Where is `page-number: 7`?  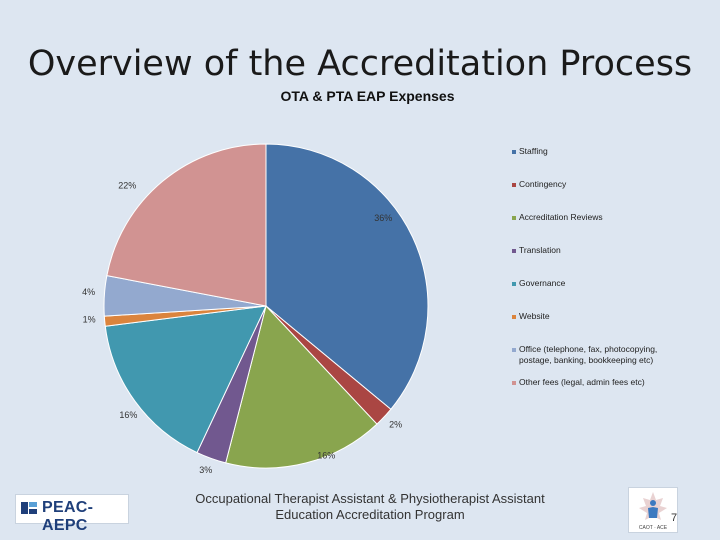 page-number: 7 is located at coordinates (674, 518).